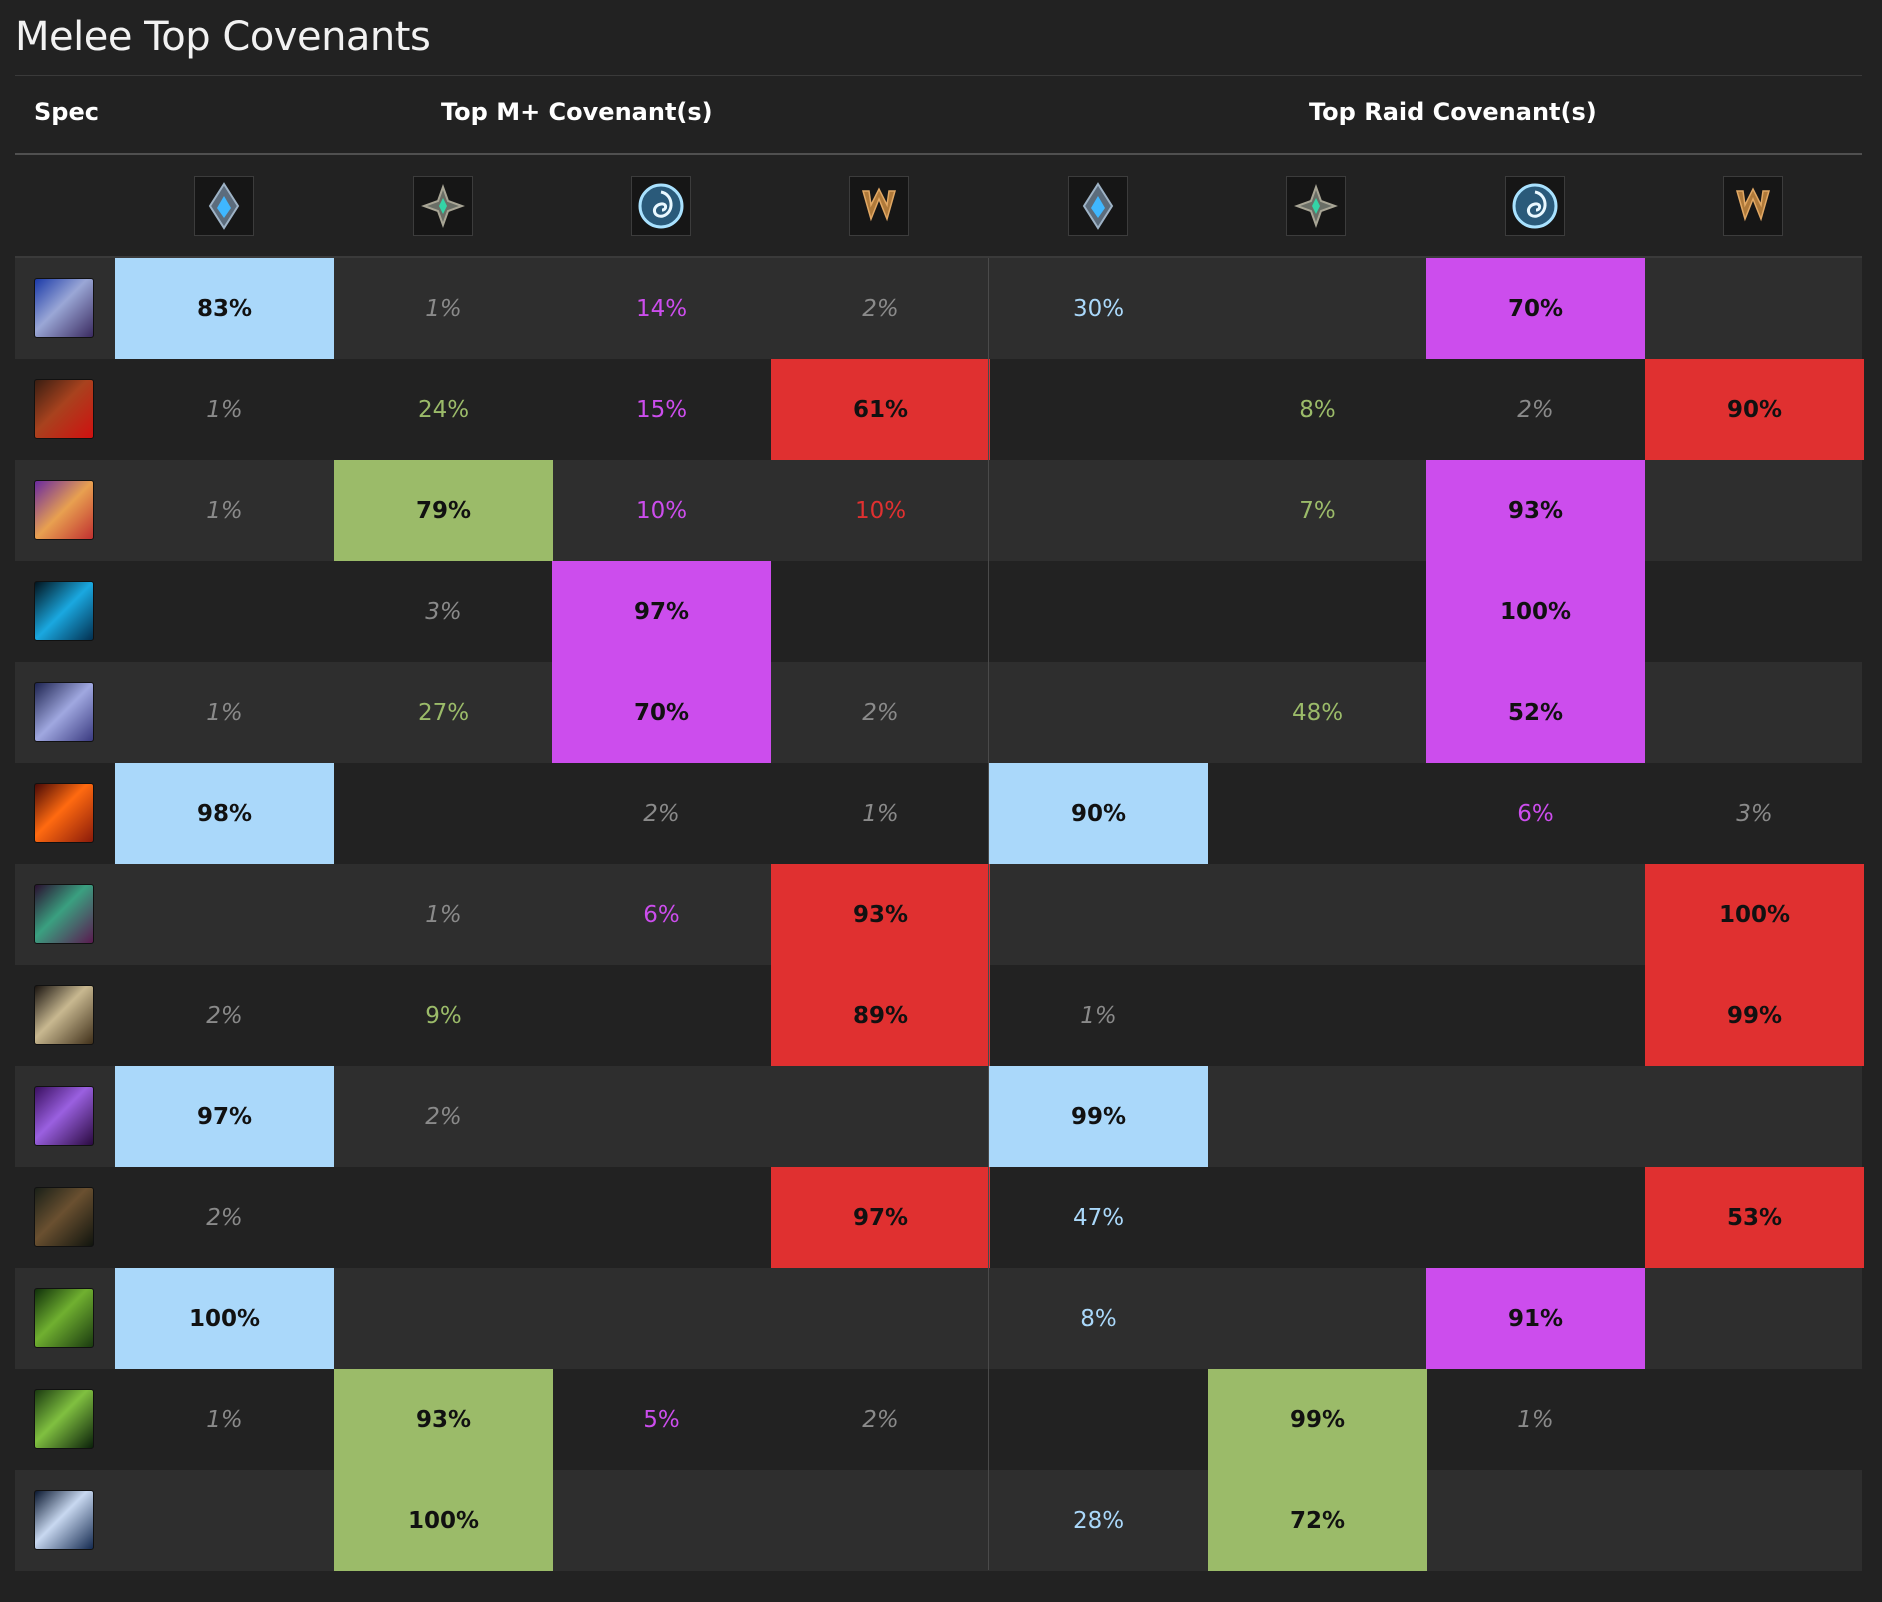 This screenshot has width=1882, height=1602. What do you see at coordinates (443, 409) in the screenshot?
I see `mplus-cell-night-fae: 24%` at bounding box center [443, 409].